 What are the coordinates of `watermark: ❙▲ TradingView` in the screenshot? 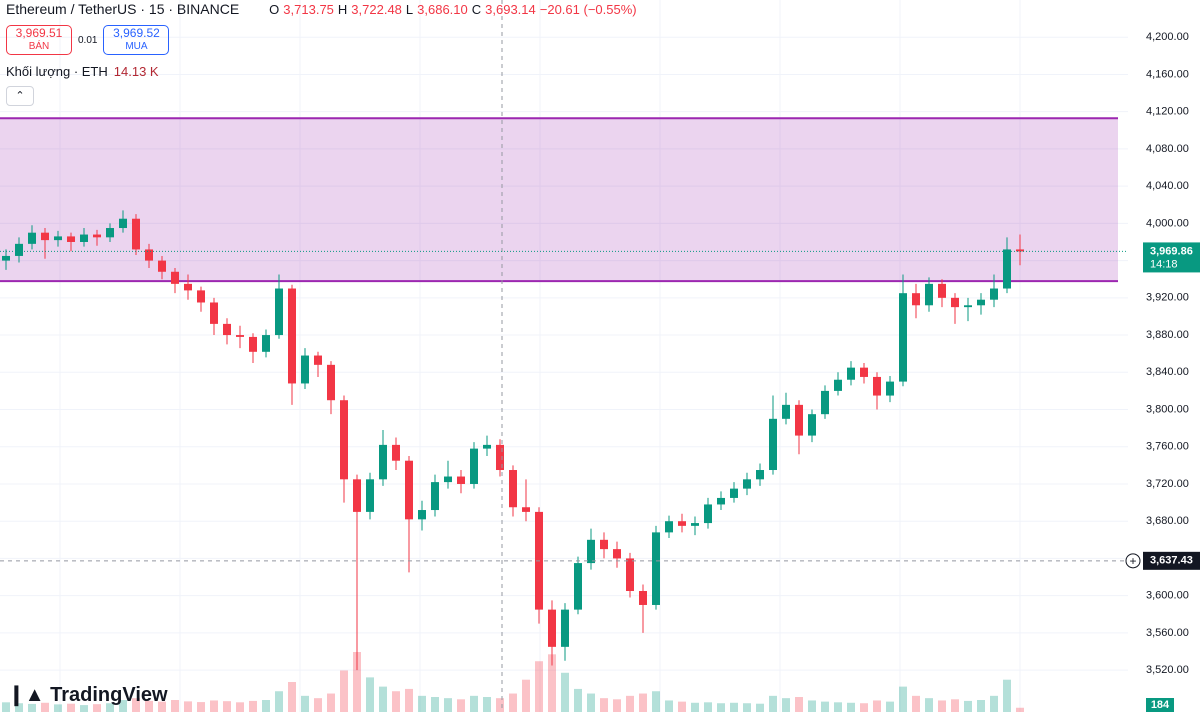 It's located at (88, 694).